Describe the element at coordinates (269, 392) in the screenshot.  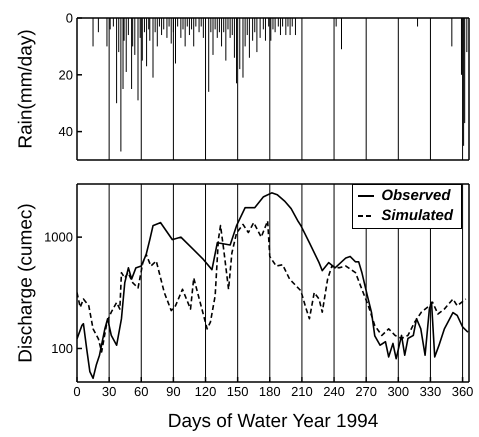
I see `x-tick-label: 180` at that location.